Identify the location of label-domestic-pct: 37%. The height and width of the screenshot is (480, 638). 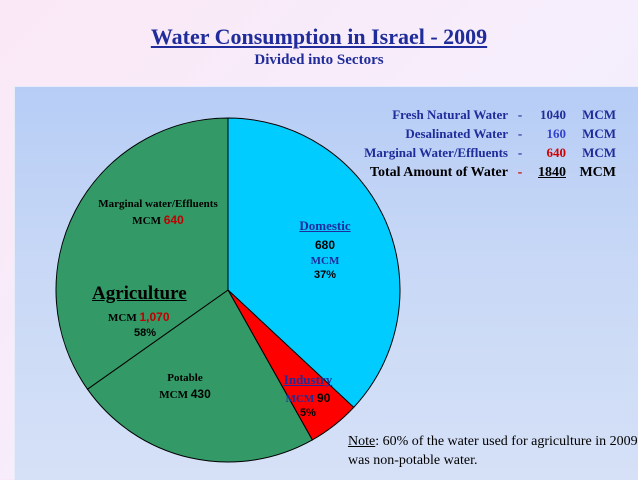
(325, 275).